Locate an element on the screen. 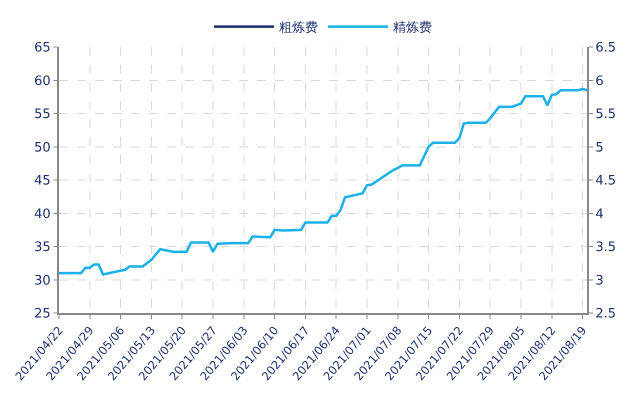  y-tick-label: 60 is located at coordinates (42, 81).